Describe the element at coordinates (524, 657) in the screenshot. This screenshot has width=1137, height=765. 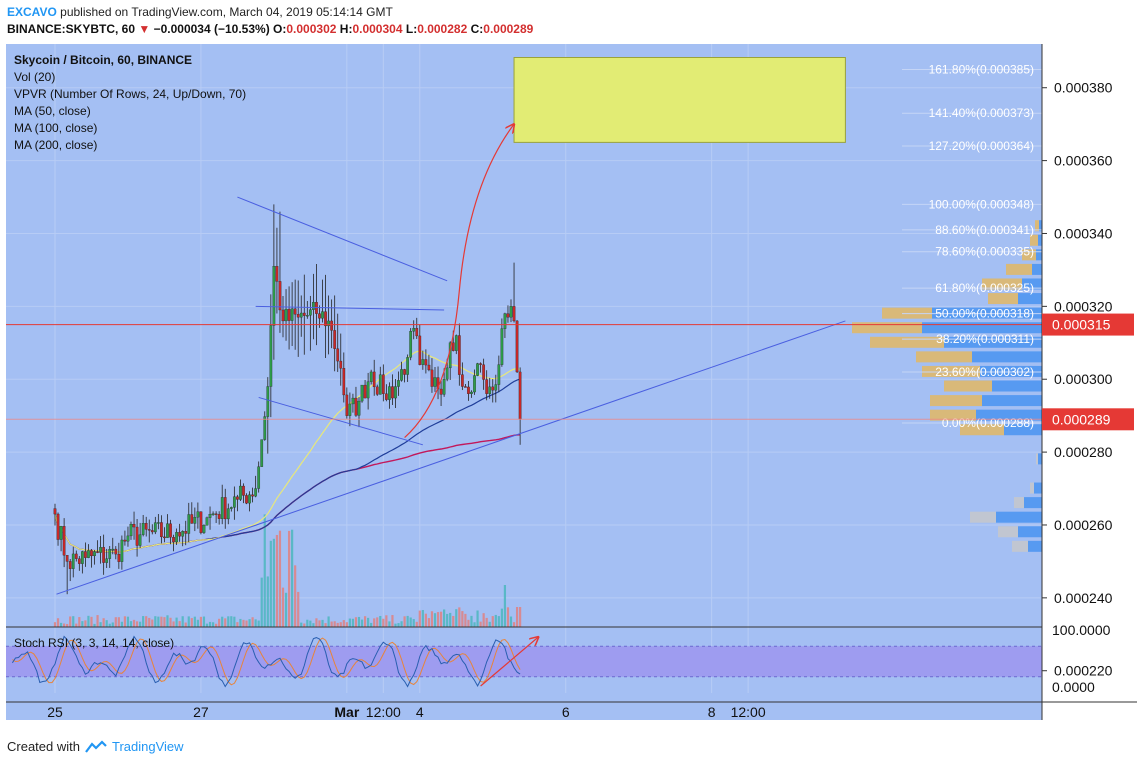
I see `stoch-rsi-pane: Stoch RSI (3, 3, 14, 14, close)` at that location.